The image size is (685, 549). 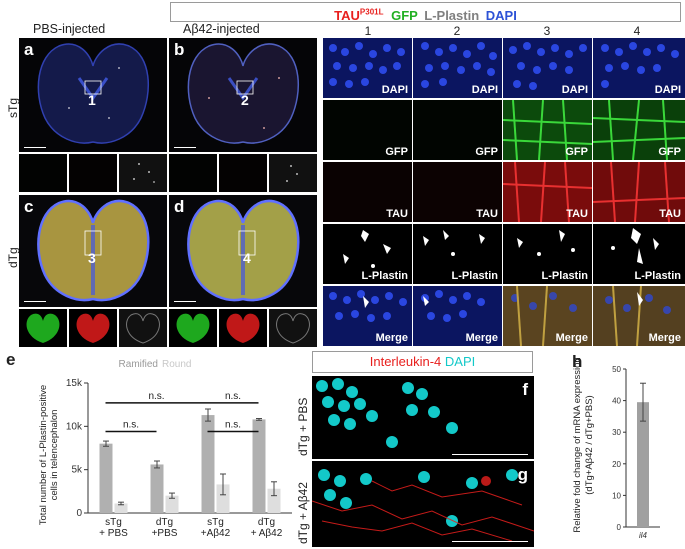 I want to click on panel-b-channel-strips, so click(x=243, y=173).